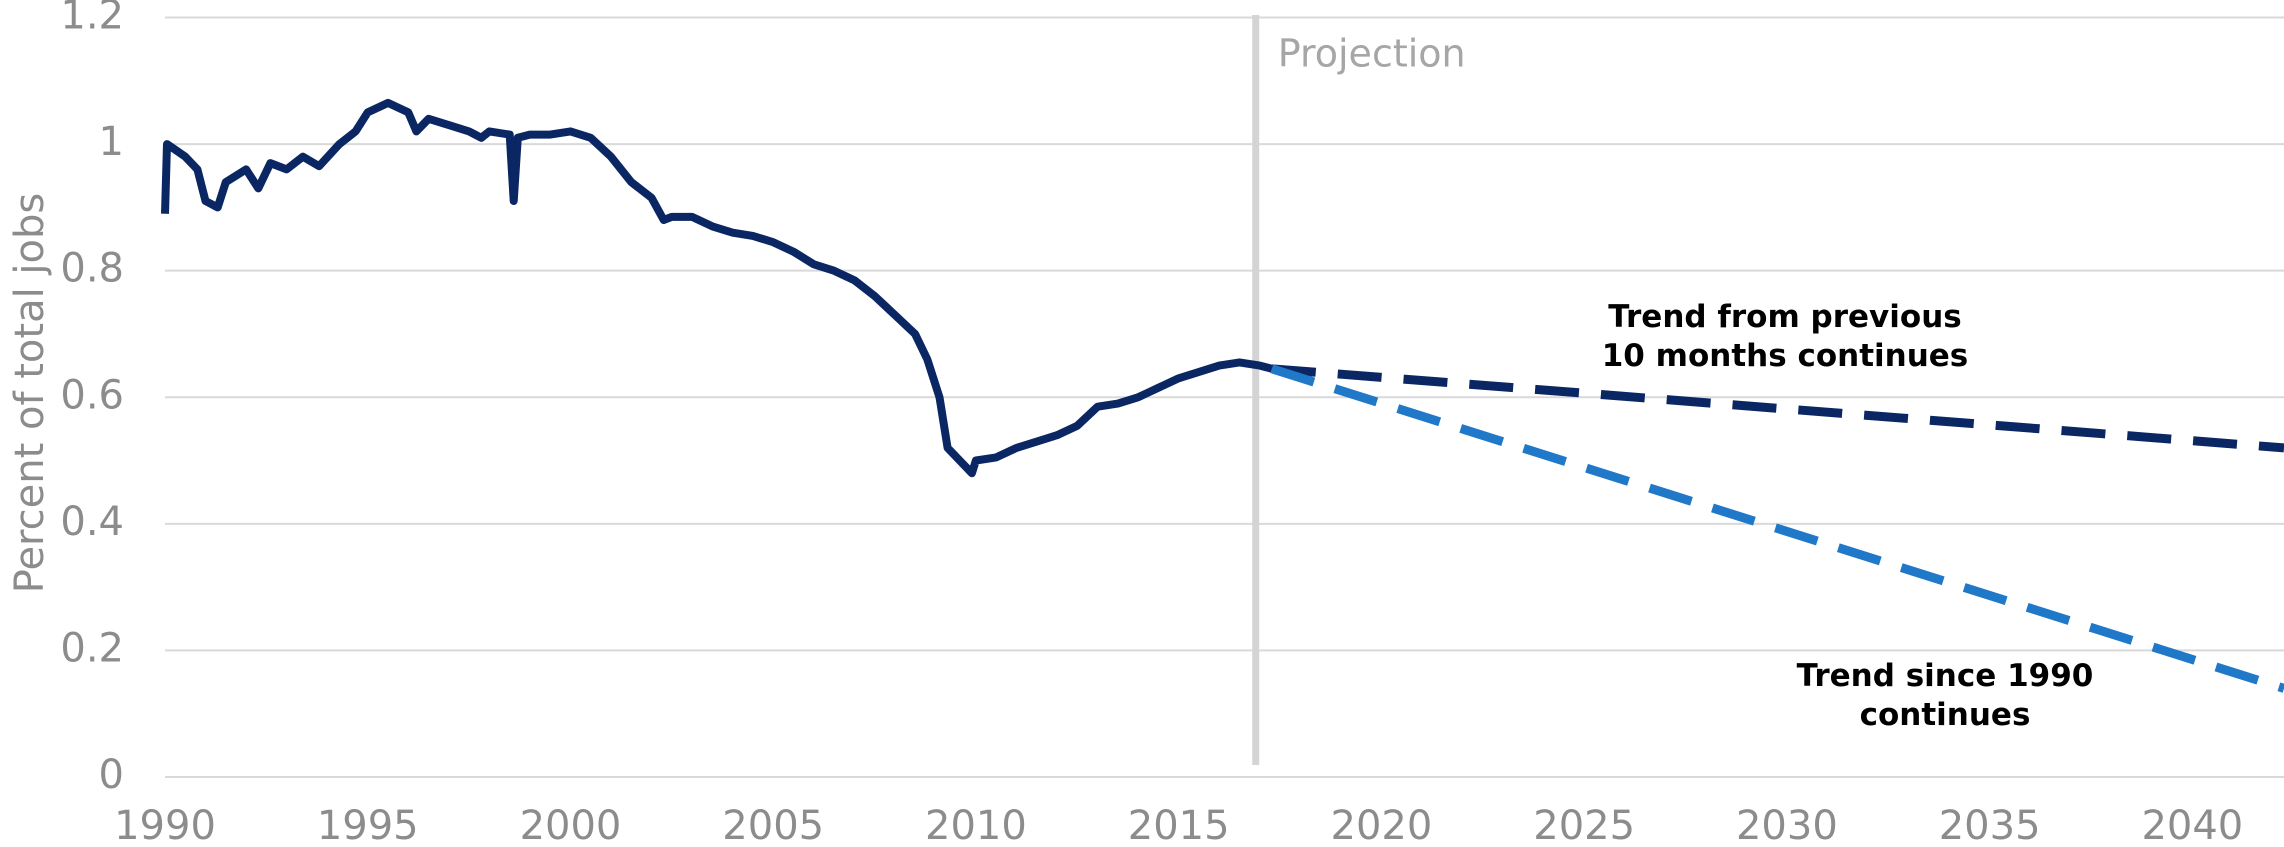  I want to click on y-tick-label: 1, so click(111, 142).